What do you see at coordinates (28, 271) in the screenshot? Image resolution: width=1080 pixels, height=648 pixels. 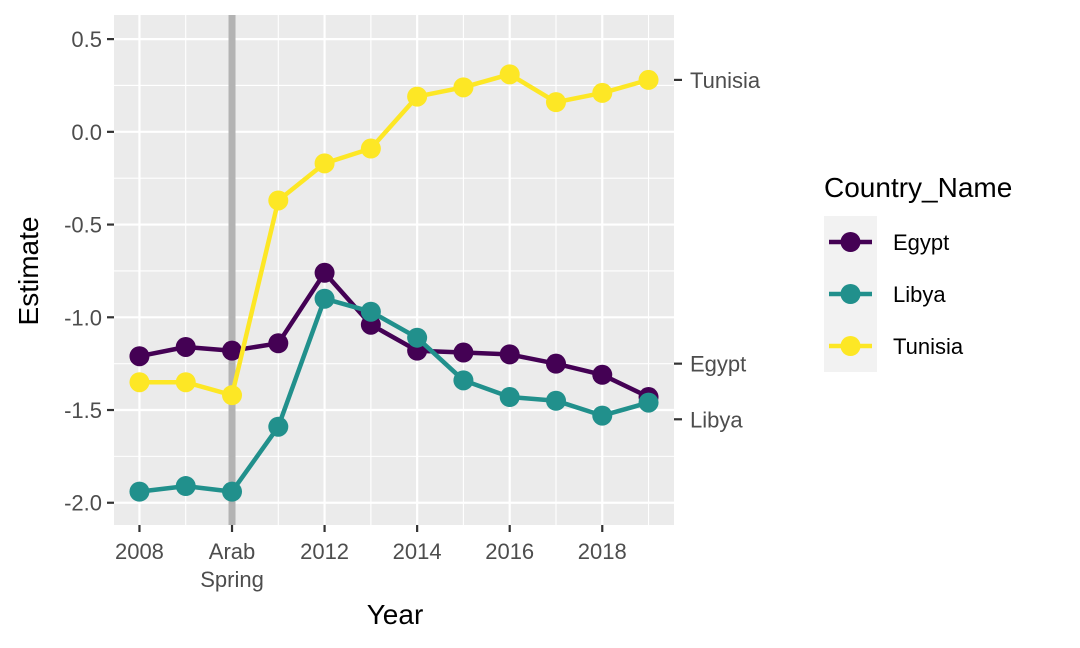 I see `y-axis-title: Estimate` at bounding box center [28, 271].